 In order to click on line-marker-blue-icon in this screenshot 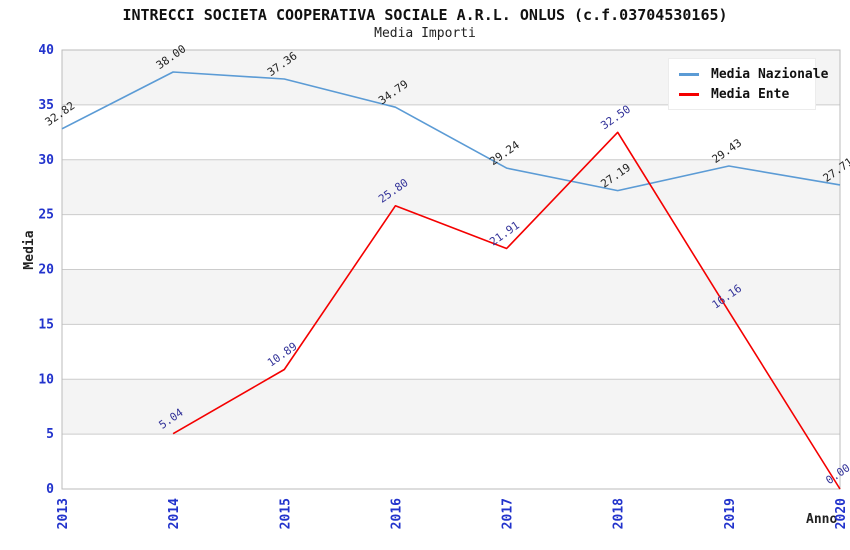, I will do `click(689, 74)`.